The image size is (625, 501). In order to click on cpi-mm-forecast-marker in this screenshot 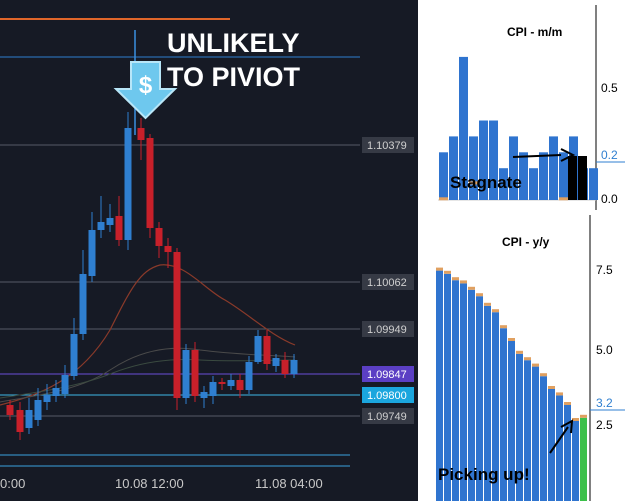, I will do `click(443, 199)`.